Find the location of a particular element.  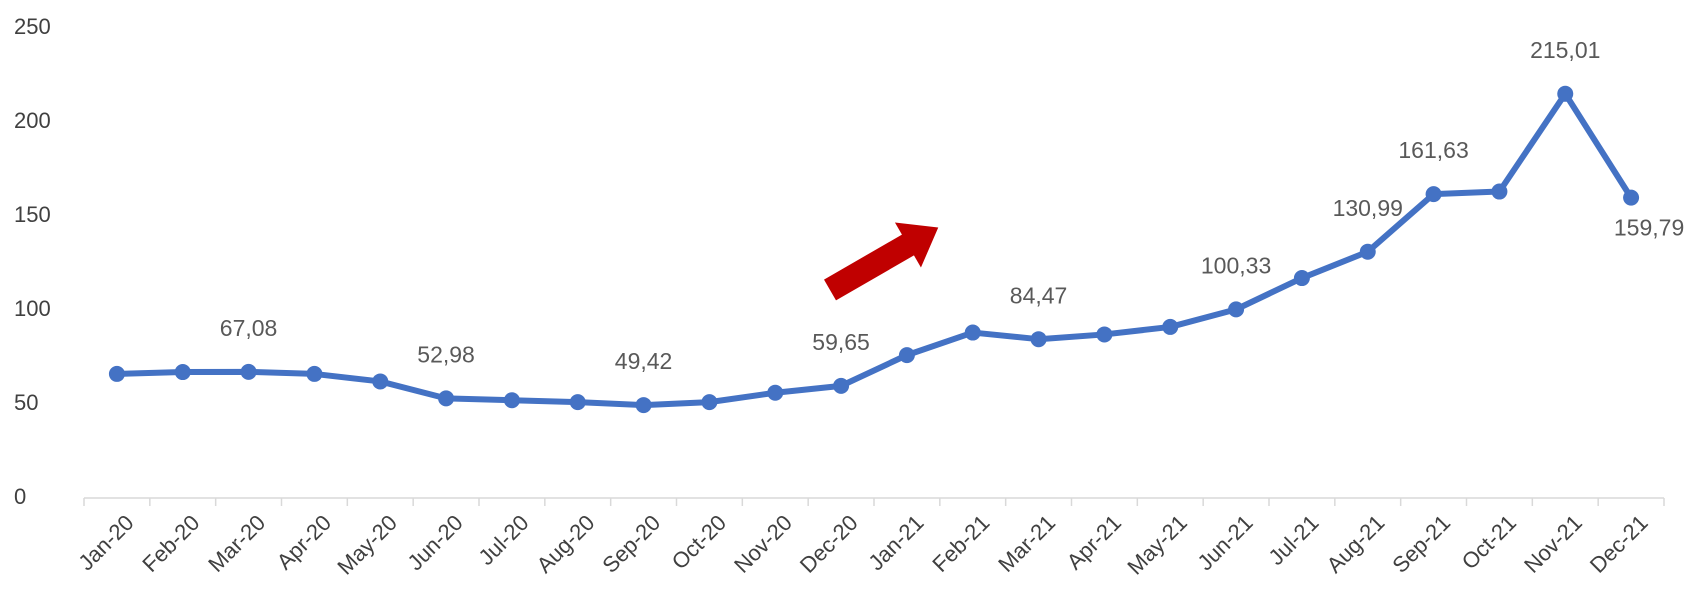

data-label: 161,63 is located at coordinates (1433, 150).